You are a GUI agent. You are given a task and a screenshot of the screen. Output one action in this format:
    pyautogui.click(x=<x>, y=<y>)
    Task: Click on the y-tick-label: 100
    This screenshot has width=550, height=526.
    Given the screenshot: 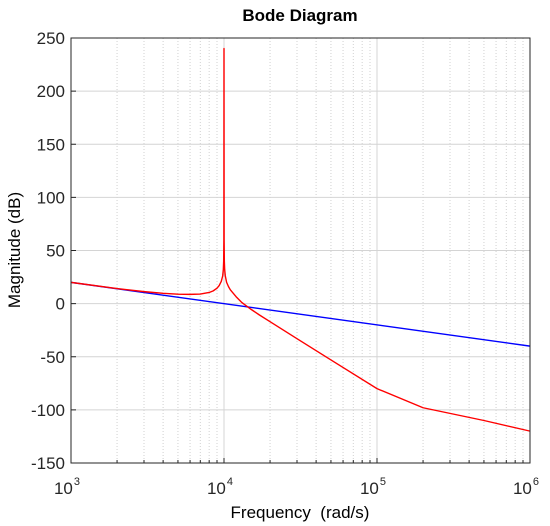 What is the action you would take?
    pyautogui.click(x=51, y=197)
    